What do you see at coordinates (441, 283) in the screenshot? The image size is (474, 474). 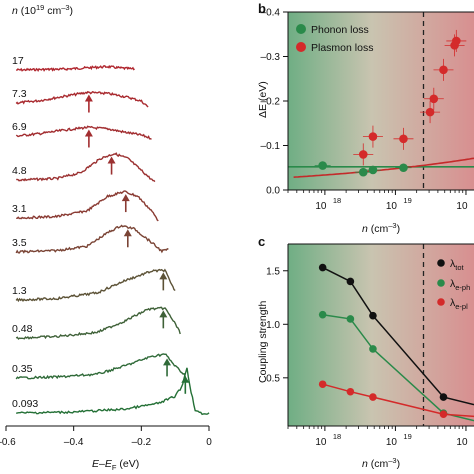 I see `legend-marker-eph` at bounding box center [441, 283].